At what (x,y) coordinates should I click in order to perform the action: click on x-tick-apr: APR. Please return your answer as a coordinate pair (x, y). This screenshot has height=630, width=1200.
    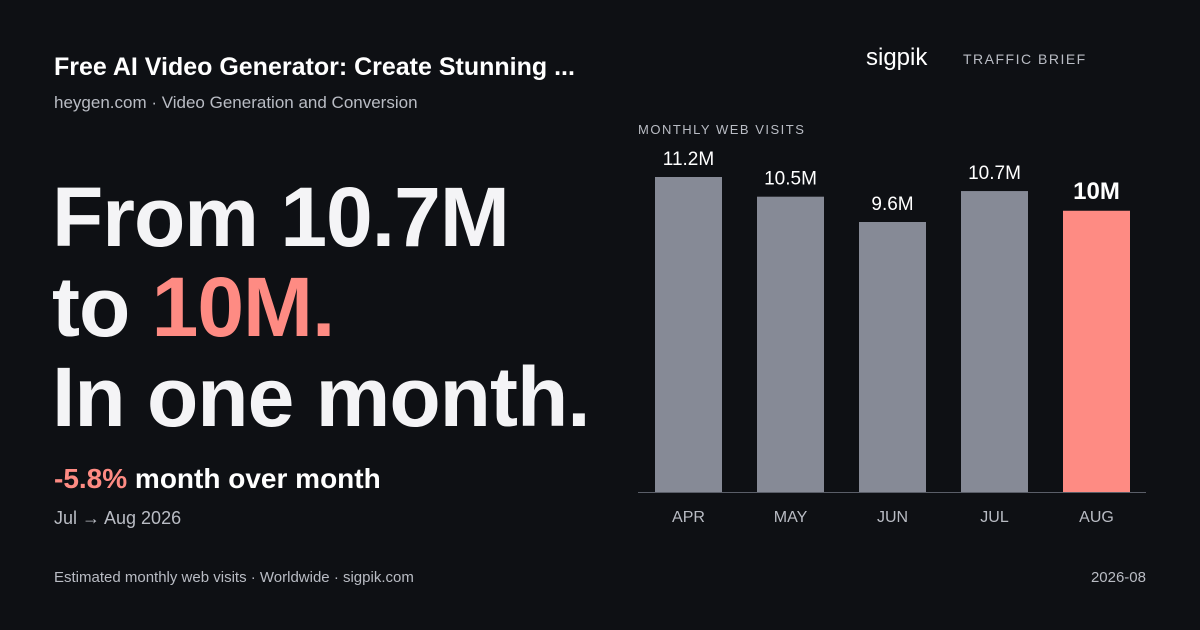
    Looking at the image, I should click on (688, 517).